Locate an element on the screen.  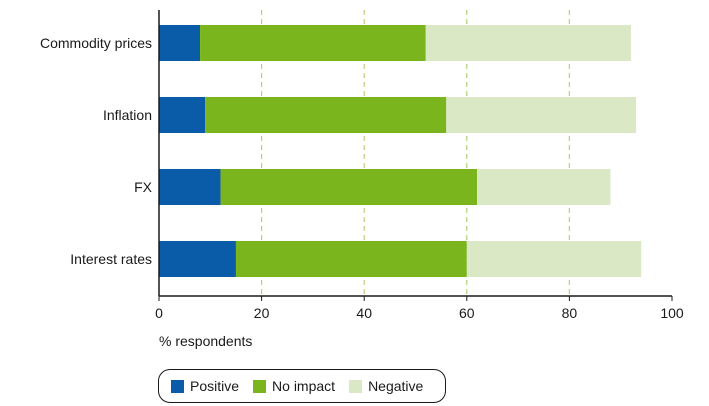
x-ticks: 0 20 40 60 80 100 is located at coordinates (419, 308).